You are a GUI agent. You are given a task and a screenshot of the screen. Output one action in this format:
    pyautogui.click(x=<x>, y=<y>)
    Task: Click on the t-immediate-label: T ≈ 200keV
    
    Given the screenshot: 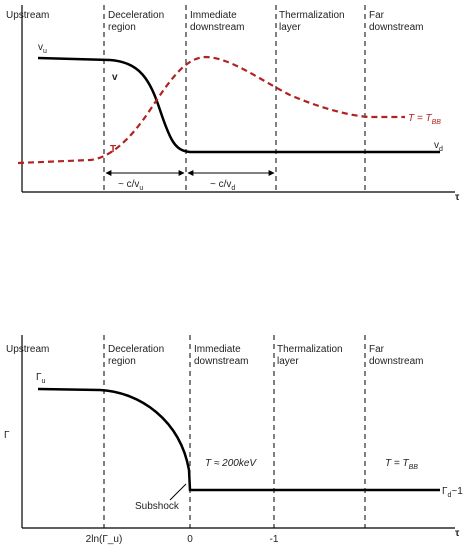 What is the action you would take?
    pyautogui.click(x=231, y=463)
    